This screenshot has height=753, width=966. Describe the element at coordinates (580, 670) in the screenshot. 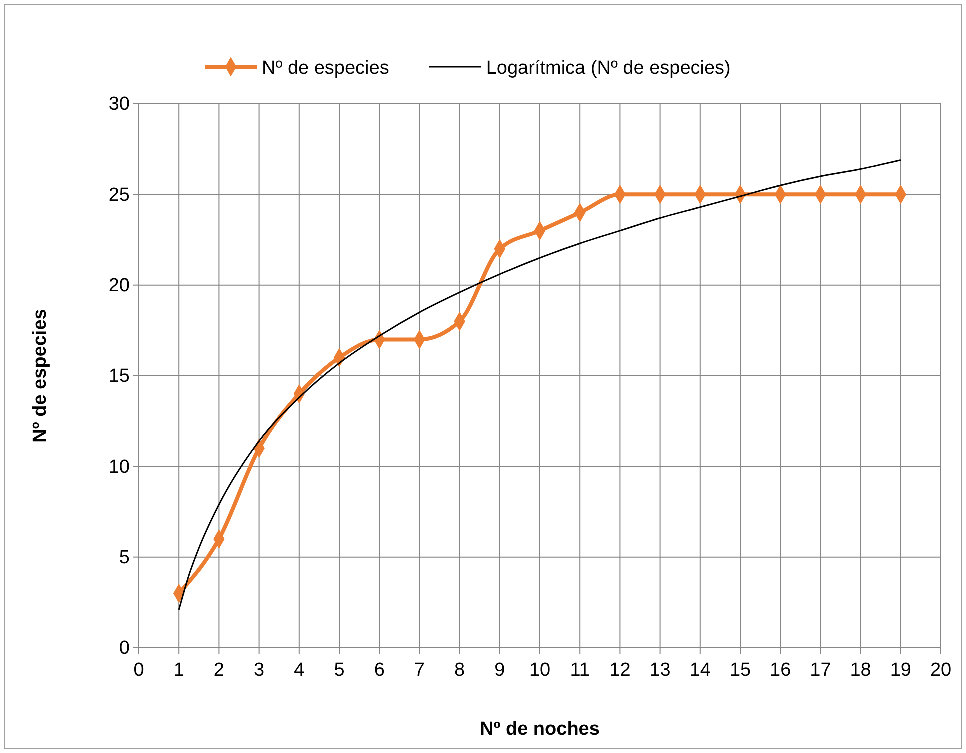

I see `x-tick-label: 11` at that location.